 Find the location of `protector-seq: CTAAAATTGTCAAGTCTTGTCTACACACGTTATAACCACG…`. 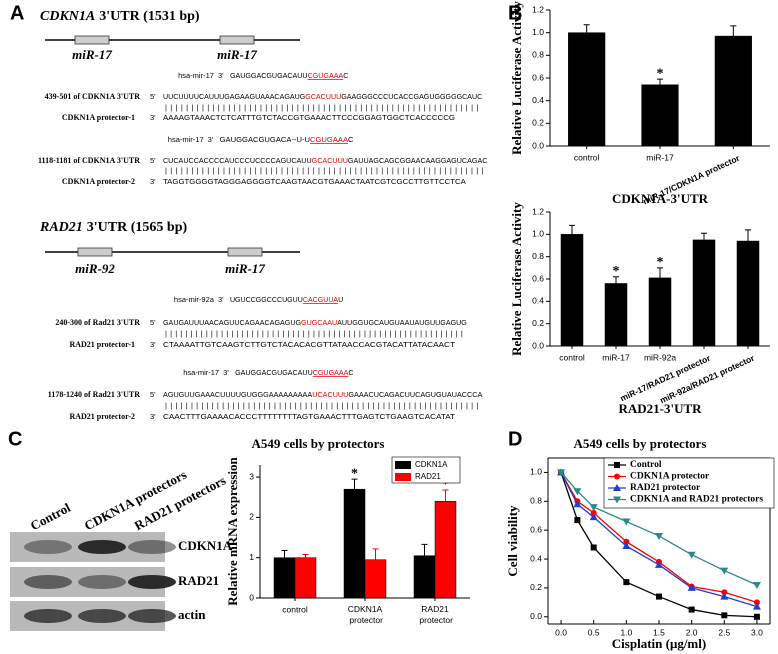

protector-seq: CTAAAATTGTCAAGTCTTGTCTACACACGTTATAACCACG… is located at coordinates (309, 344).